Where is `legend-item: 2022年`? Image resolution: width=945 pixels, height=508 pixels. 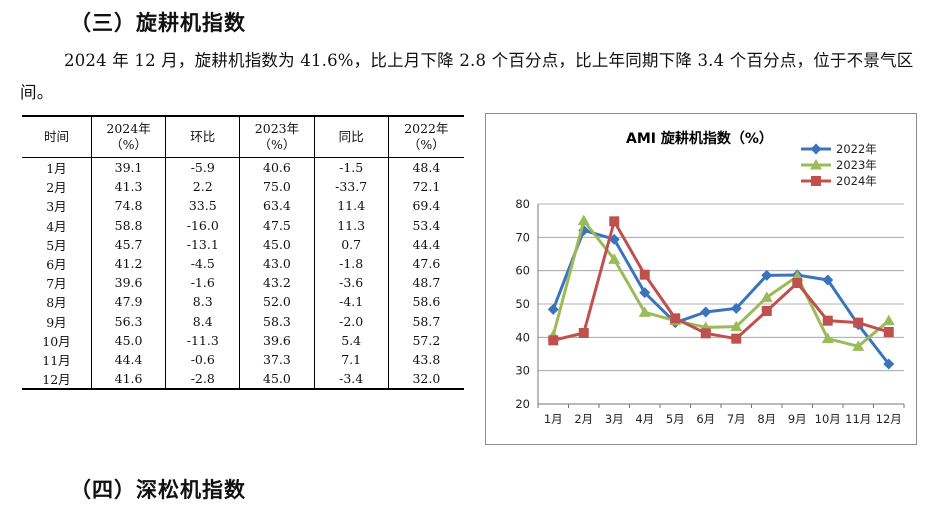 legend-item: 2022年 is located at coordinates (839, 149).